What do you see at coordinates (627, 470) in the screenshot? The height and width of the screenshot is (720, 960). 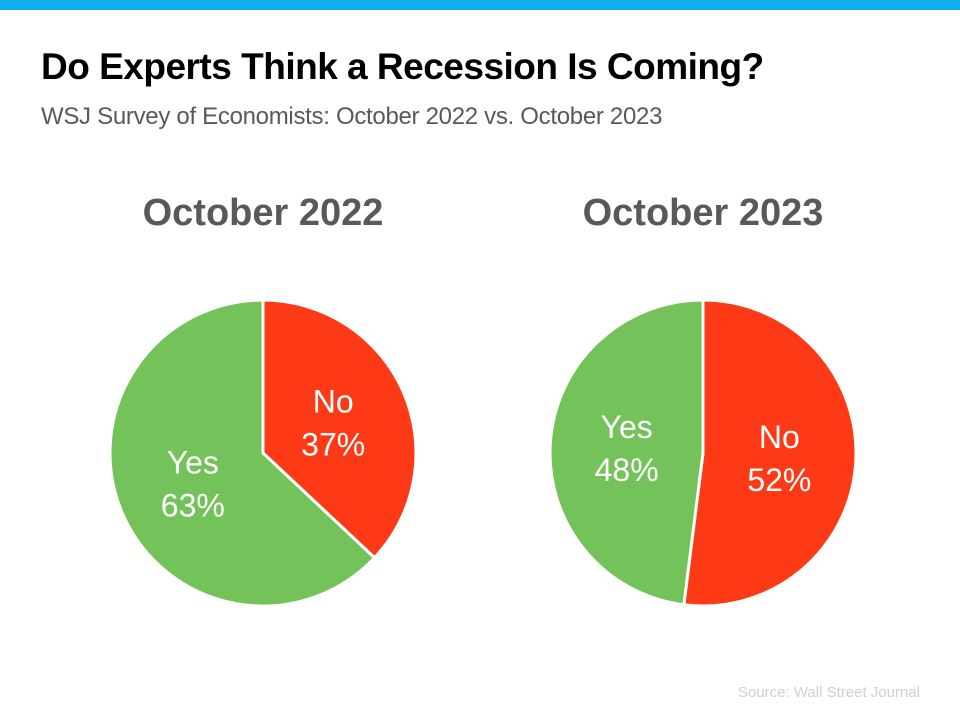 I see `slice-value-yes: 48%` at bounding box center [627, 470].